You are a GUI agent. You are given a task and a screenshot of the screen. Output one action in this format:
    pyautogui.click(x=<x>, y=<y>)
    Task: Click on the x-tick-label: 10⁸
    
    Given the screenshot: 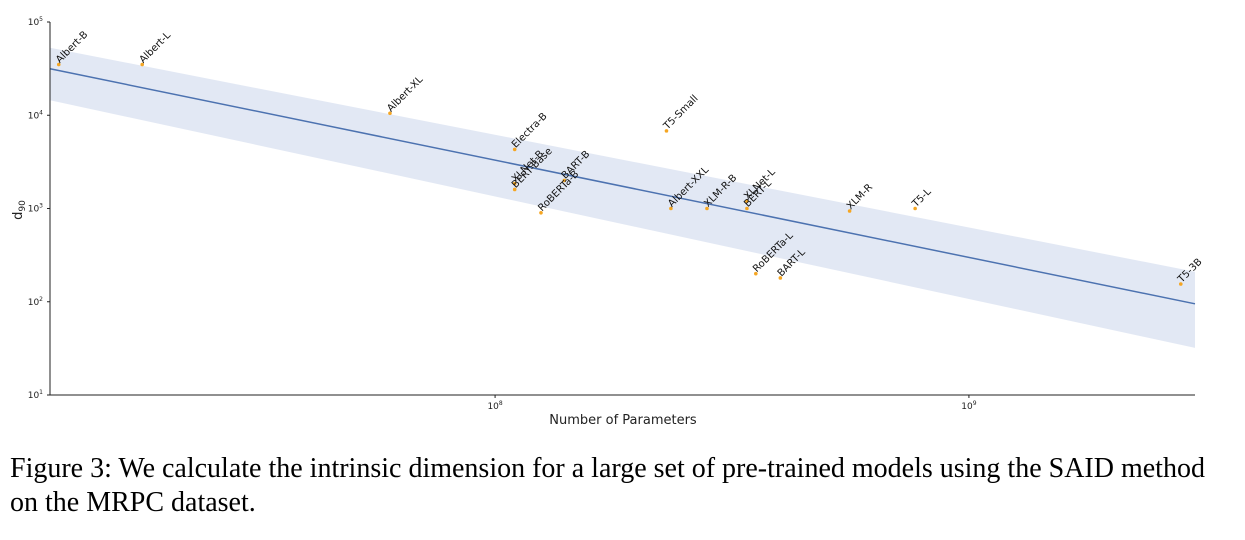 What is the action you would take?
    pyautogui.click(x=494, y=406)
    